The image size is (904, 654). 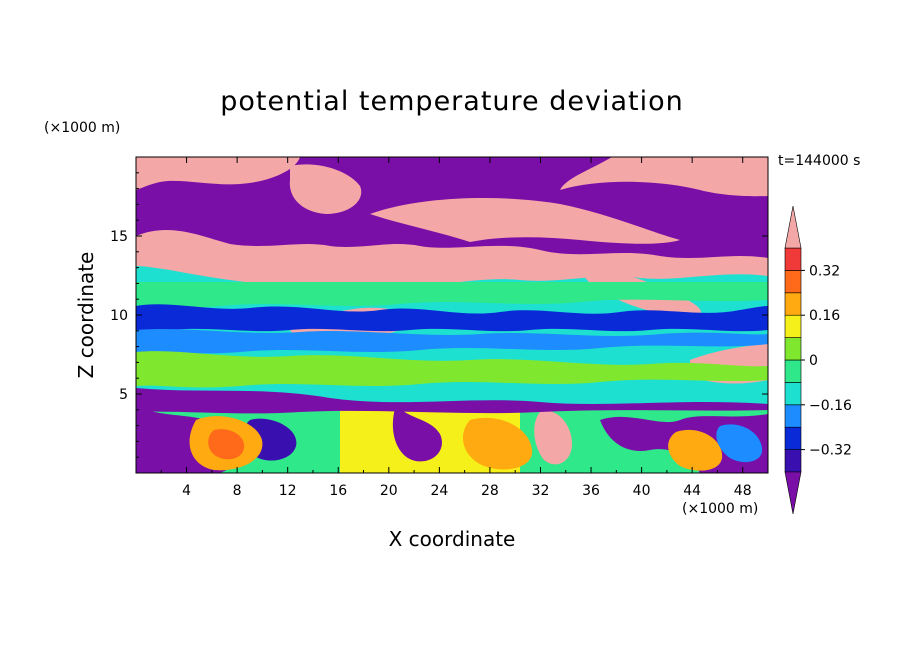 I want to click on time-label: t=144000 s, so click(x=819, y=161).